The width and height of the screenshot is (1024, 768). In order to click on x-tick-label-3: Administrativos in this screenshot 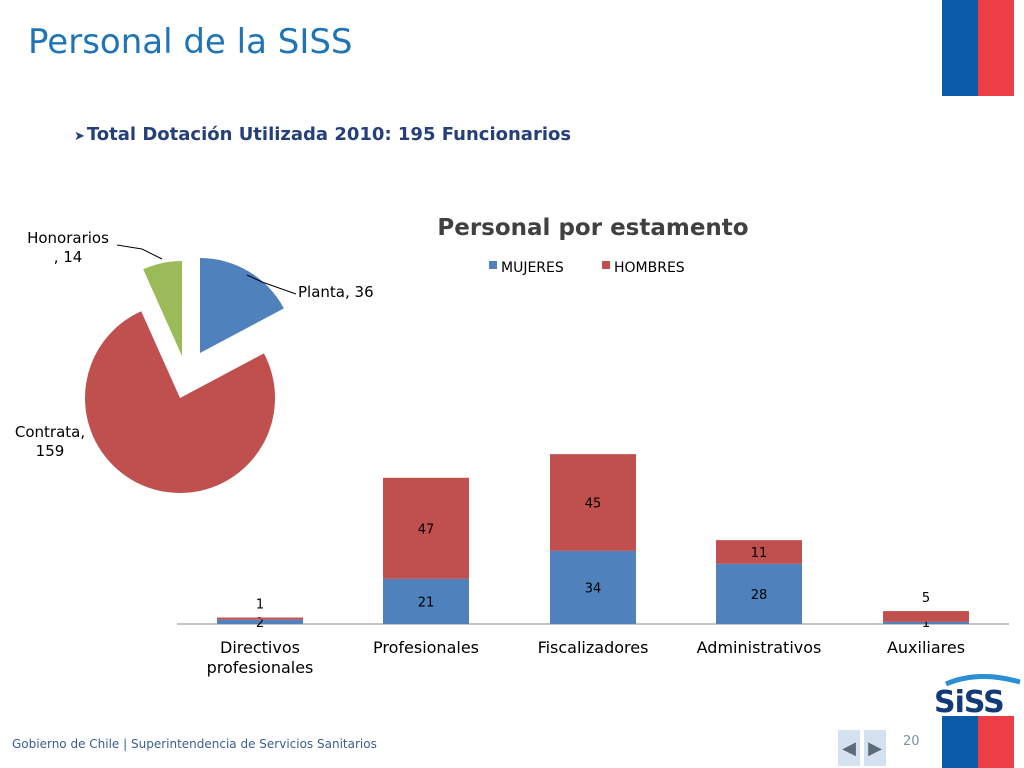, I will do `click(759, 647)`.